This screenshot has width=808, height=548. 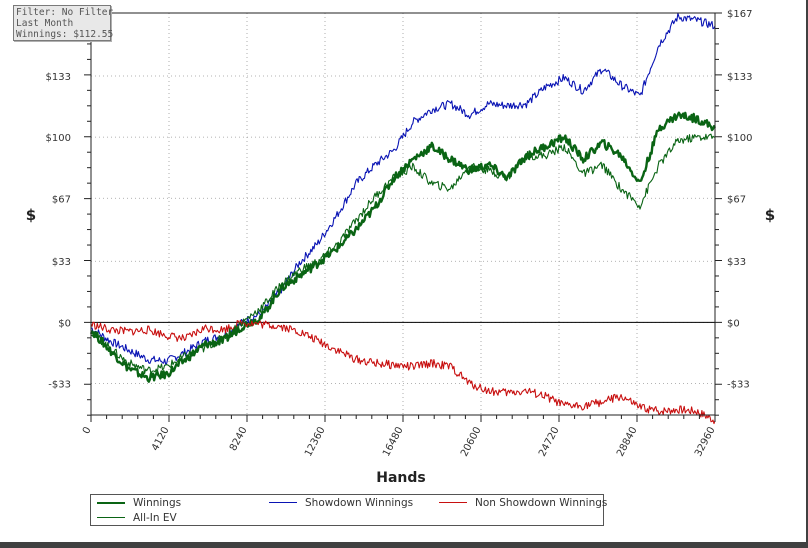 What do you see at coordinates (58, 138) in the screenshot?
I see `y-tick-label-left: $100` at bounding box center [58, 138].